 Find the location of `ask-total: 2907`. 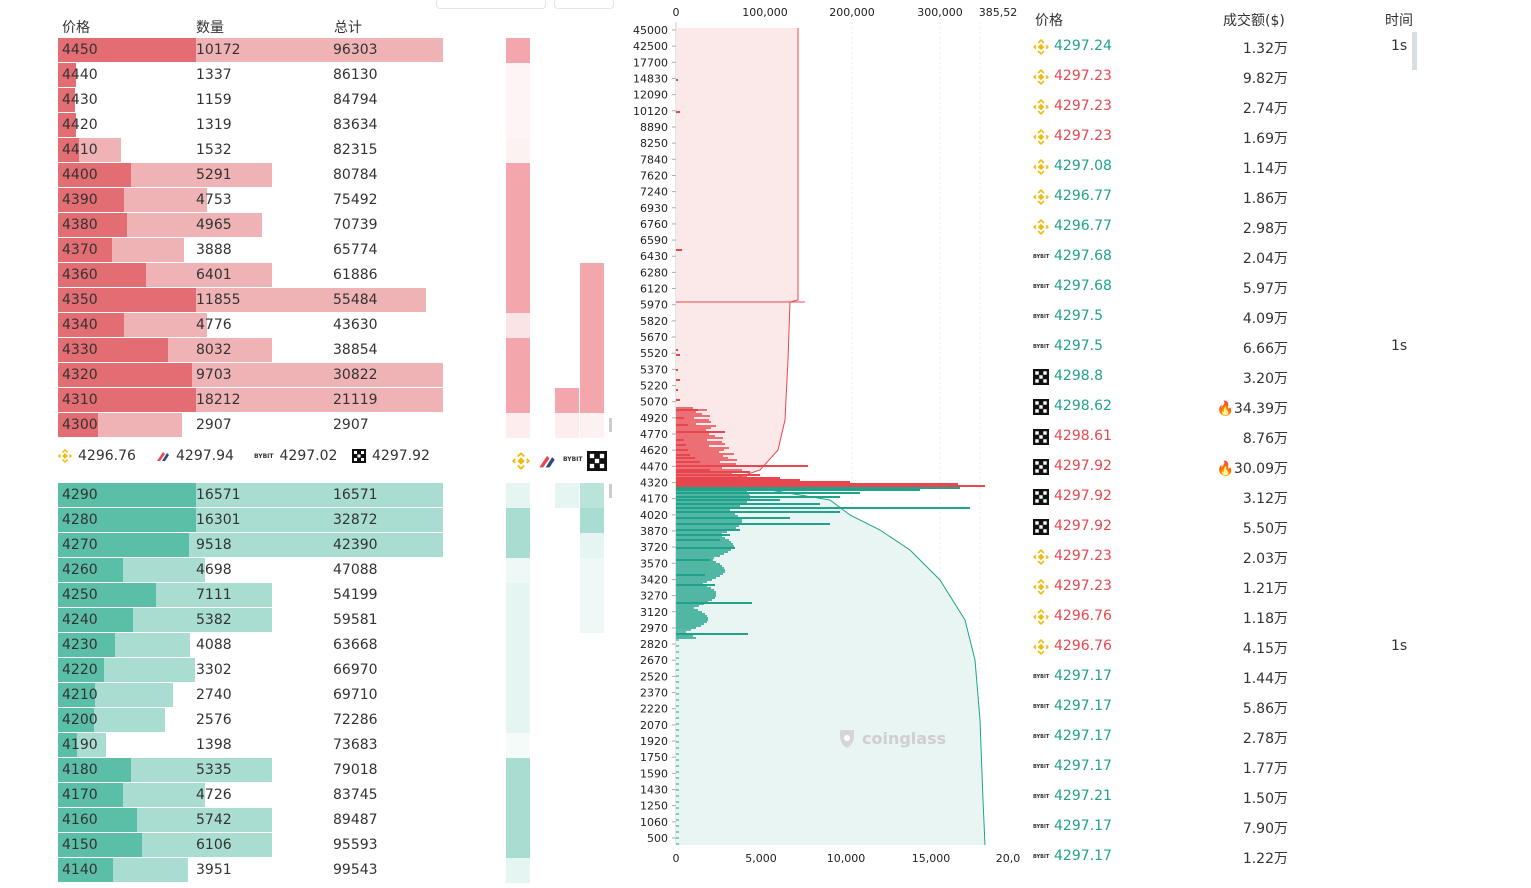

ask-total: 2907 is located at coordinates (351, 425).